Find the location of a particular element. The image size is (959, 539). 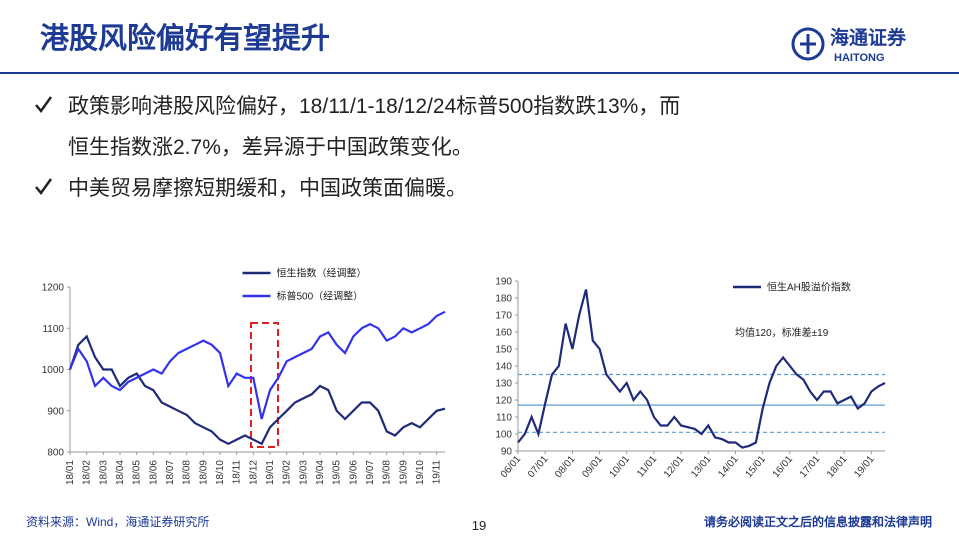

legend-label: 恒生指数（经调整） is located at coordinates (322, 273).